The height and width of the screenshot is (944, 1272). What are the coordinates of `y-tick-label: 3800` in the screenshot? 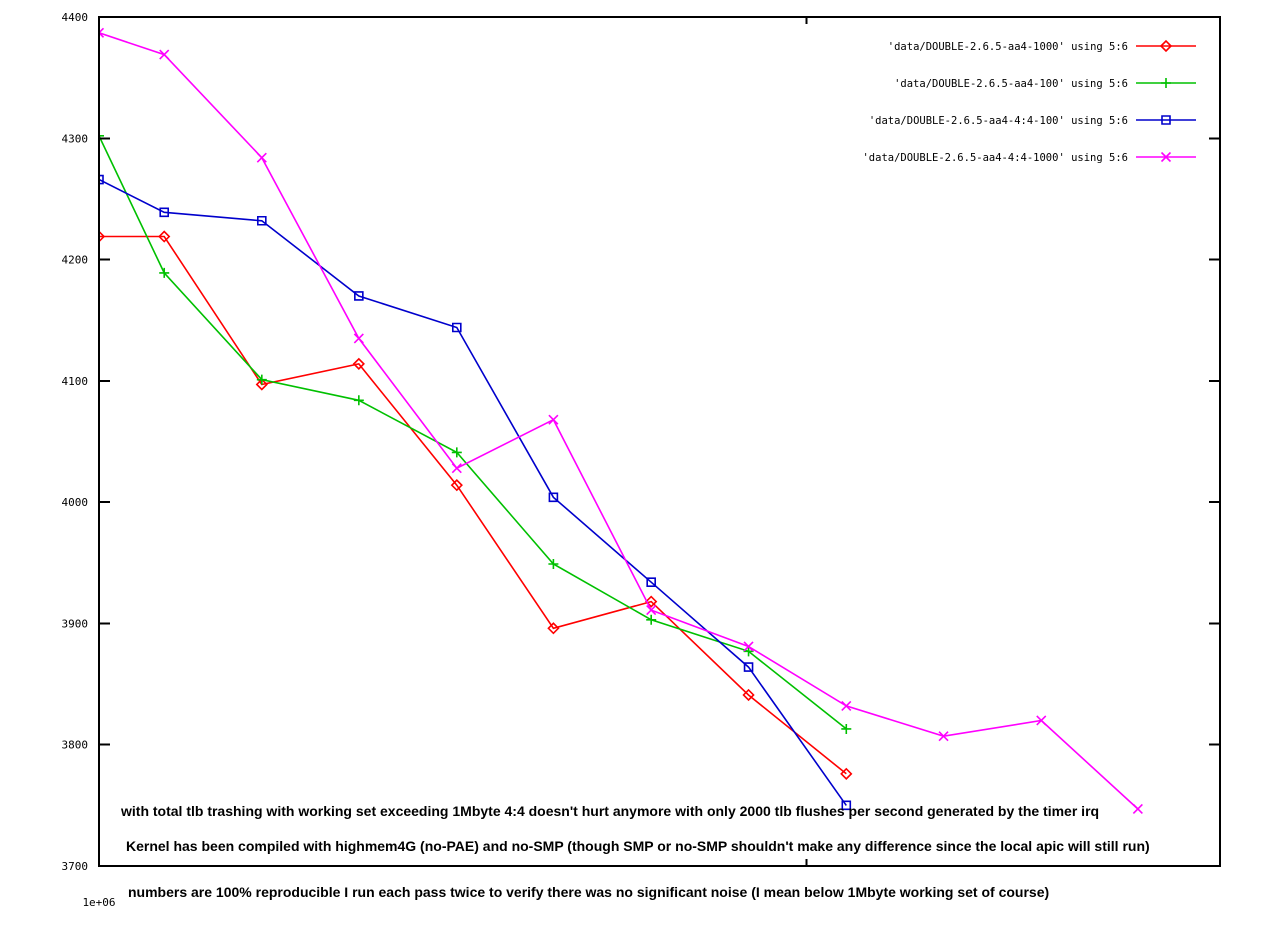 It's located at (75, 745).